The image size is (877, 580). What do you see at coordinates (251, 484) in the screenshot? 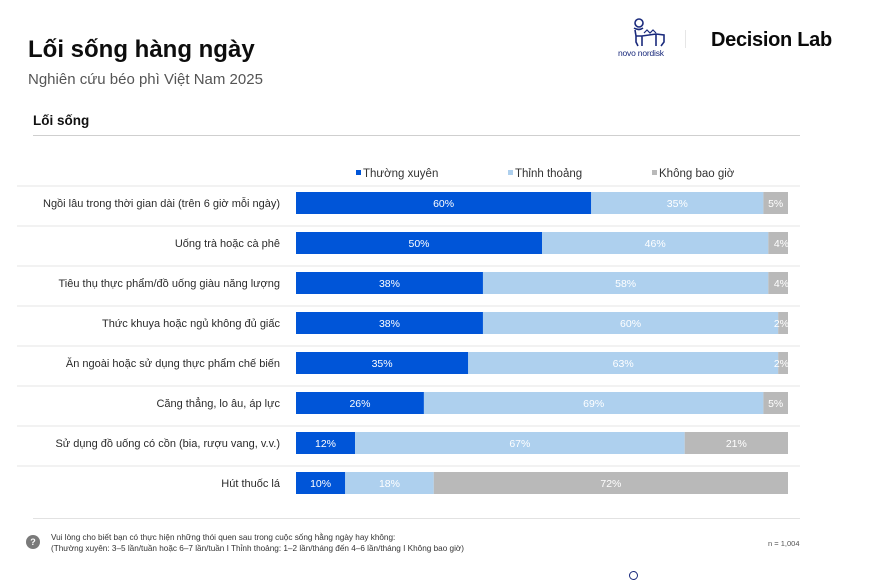
I see `category-label: Hút thuốc lá` at bounding box center [251, 484].